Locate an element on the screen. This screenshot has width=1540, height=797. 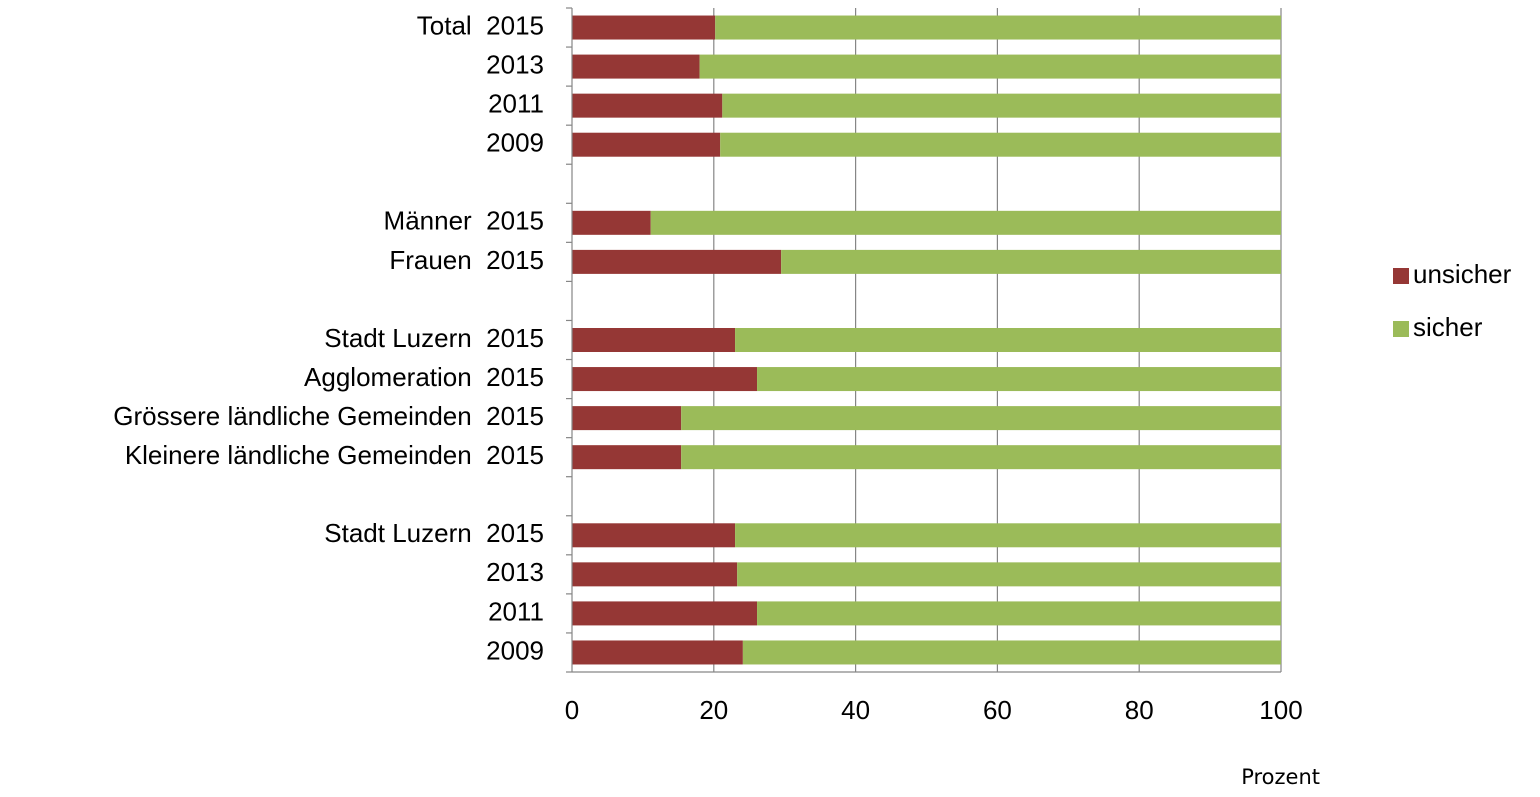
y-tick-label: Total 2015 is located at coordinates (480, 25).